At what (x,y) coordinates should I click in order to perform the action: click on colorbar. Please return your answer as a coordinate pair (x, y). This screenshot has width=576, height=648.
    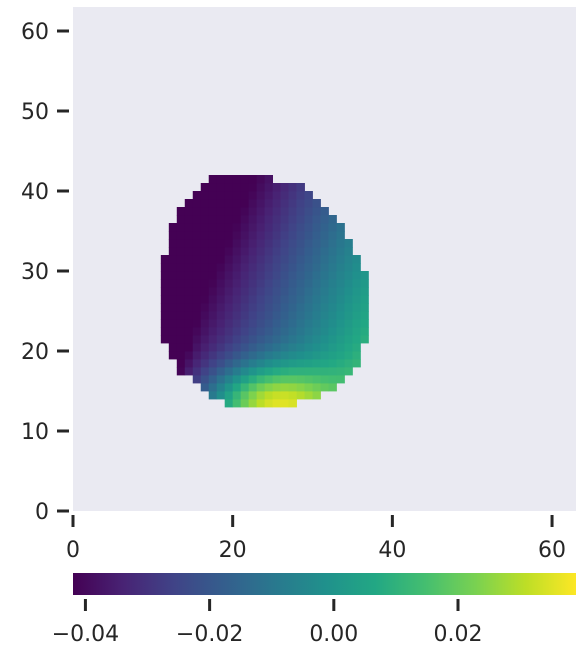
    Looking at the image, I should click on (324, 584).